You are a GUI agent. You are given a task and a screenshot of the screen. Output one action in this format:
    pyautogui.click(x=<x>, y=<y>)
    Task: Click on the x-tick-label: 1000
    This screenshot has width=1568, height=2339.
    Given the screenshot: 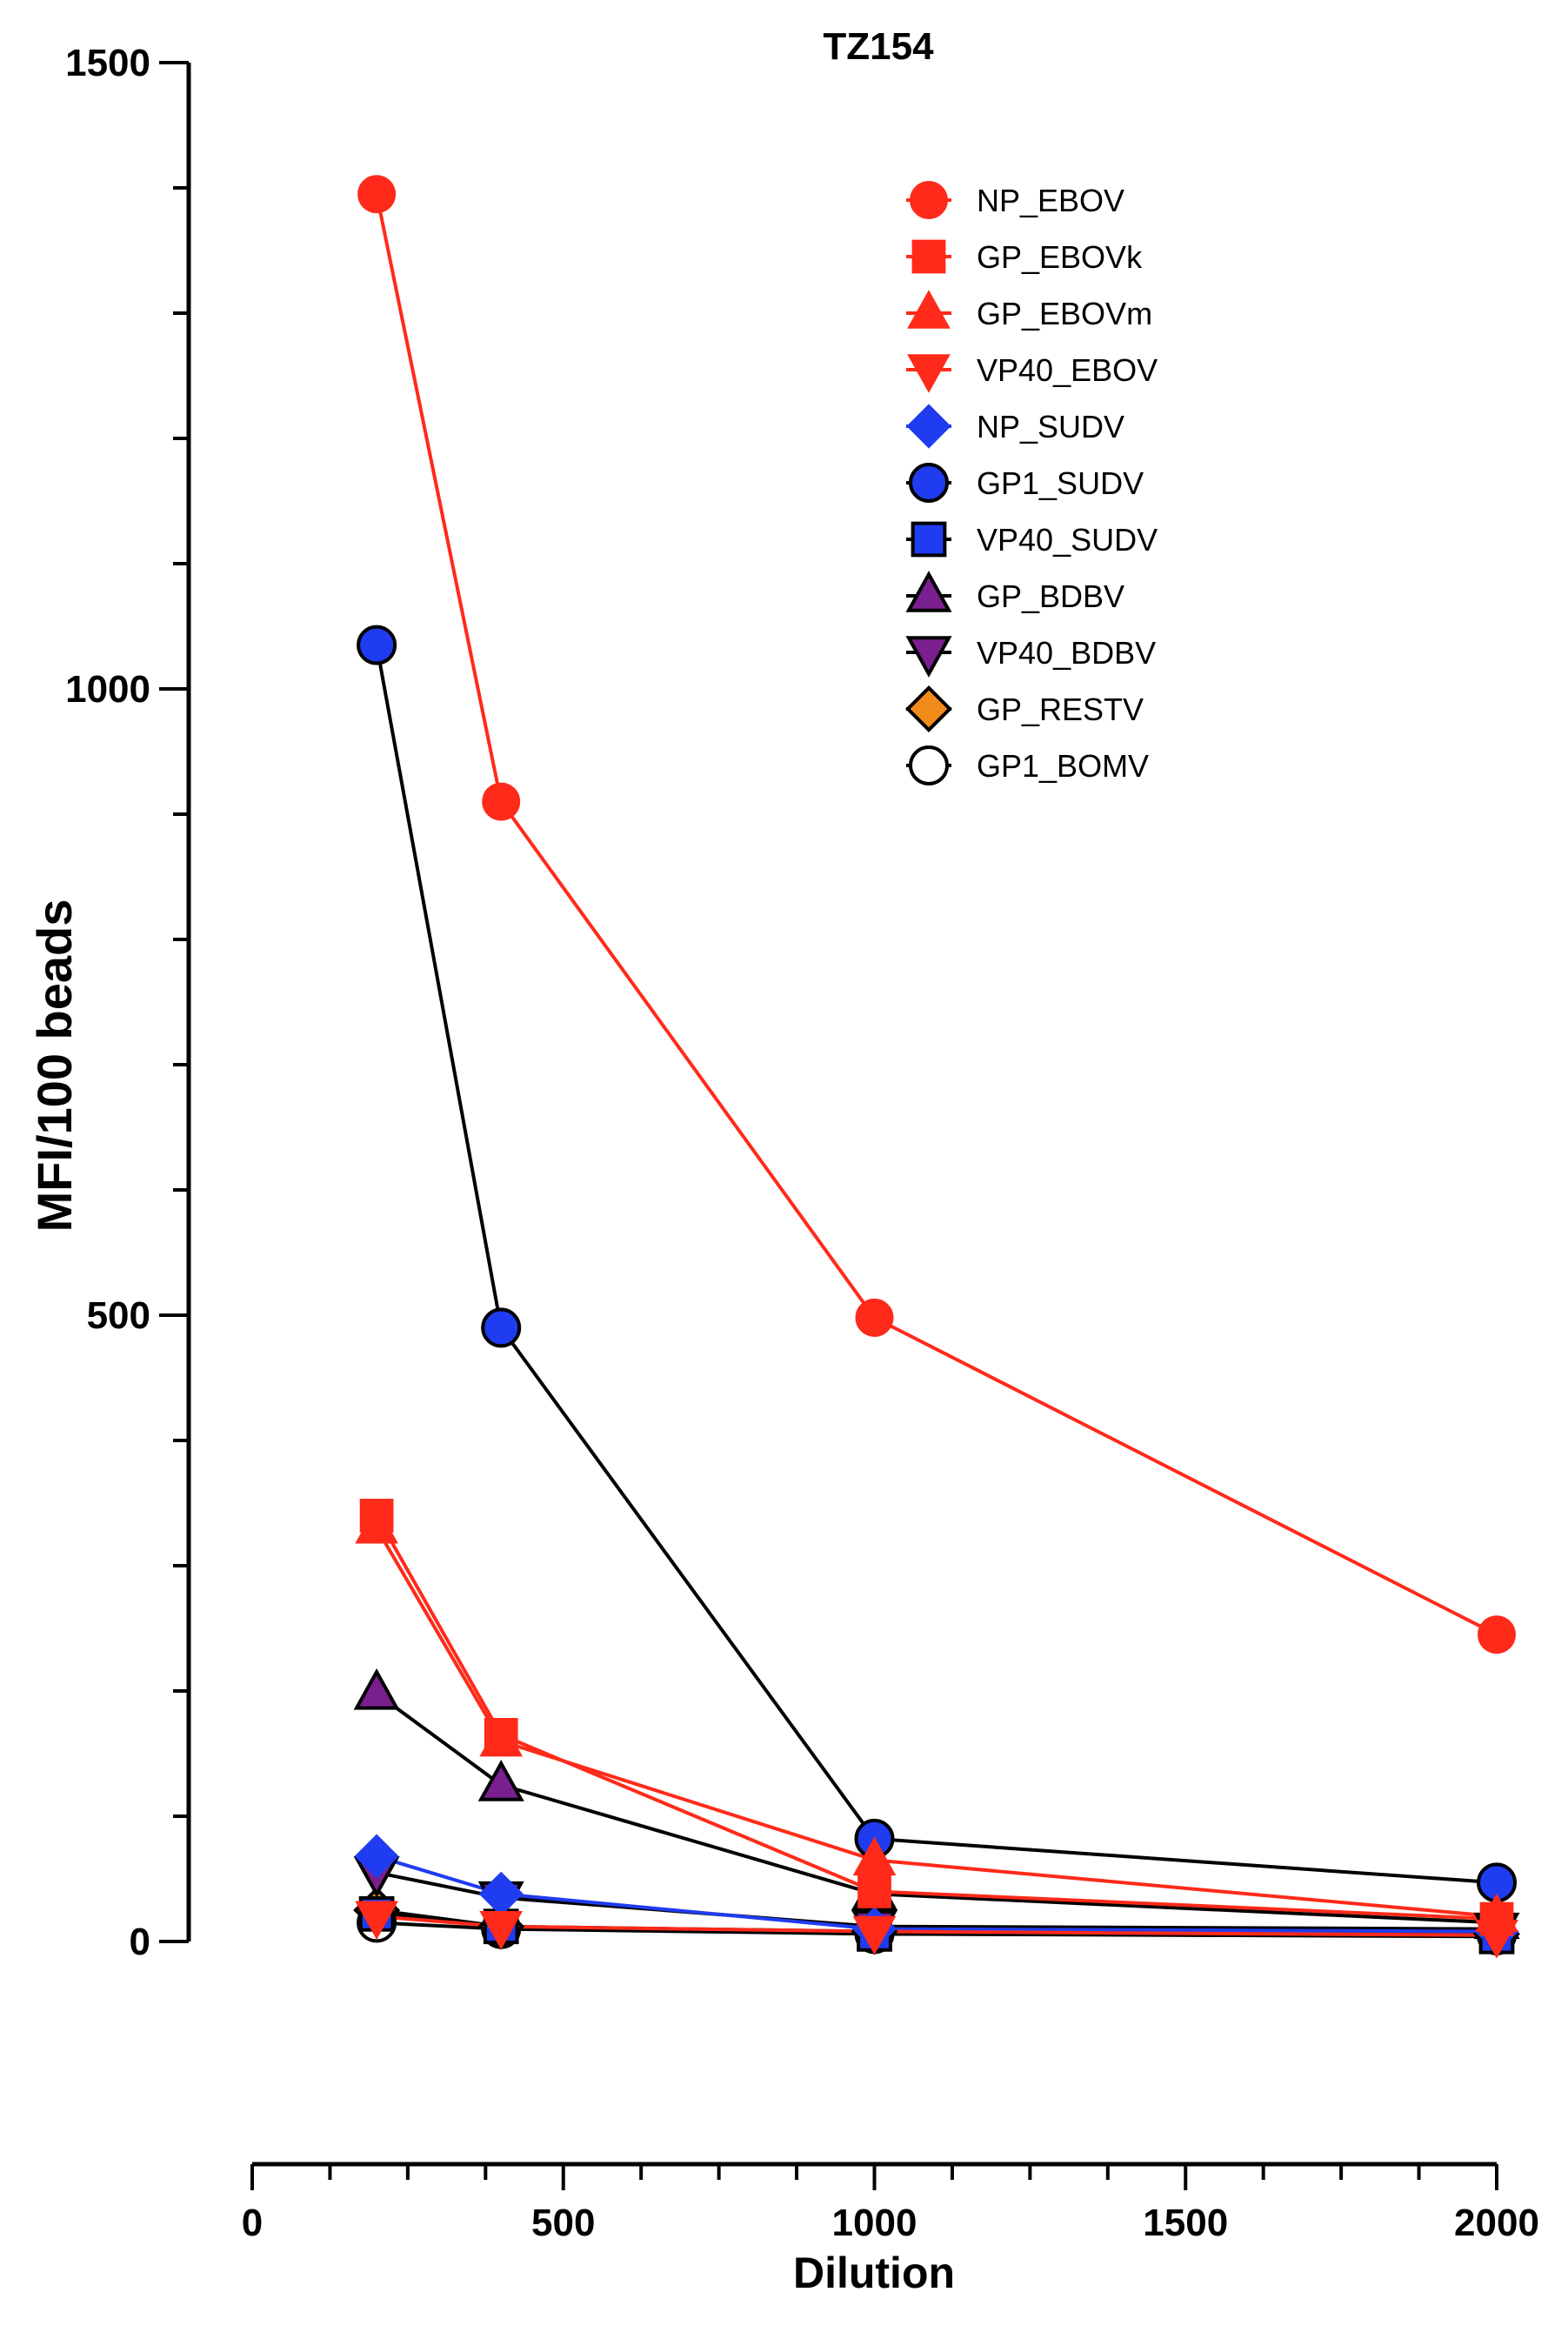 What is the action you would take?
    pyautogui.click(x=874, y=2223)
    